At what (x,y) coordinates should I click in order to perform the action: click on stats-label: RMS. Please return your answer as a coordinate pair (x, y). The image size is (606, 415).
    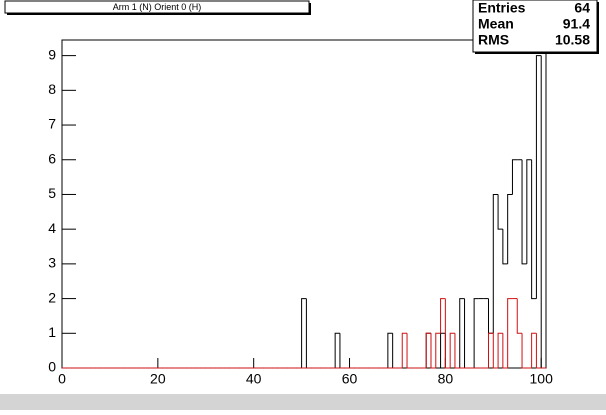
    Looking at the image, I should click on (493, 40).